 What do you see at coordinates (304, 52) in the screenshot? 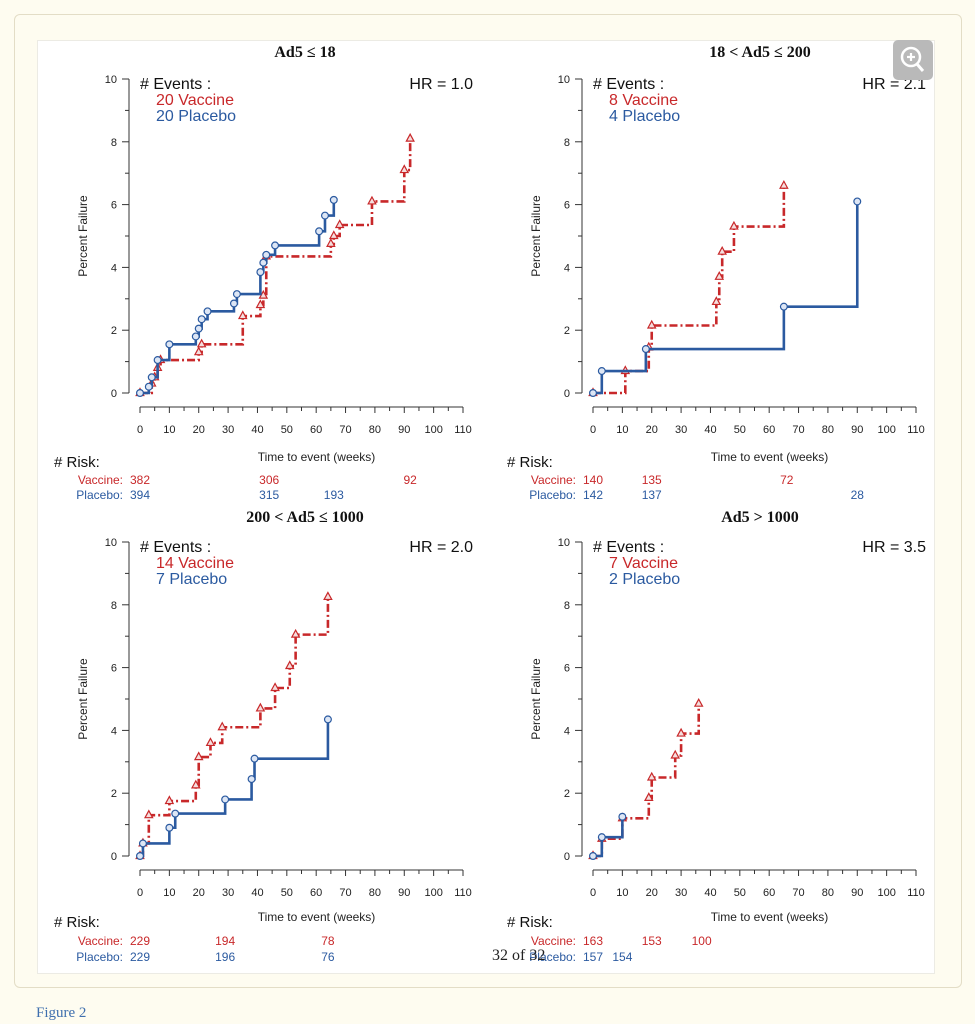
I see `chart-title: Ad5 ≤ 18` at bounding box center [304, 52].